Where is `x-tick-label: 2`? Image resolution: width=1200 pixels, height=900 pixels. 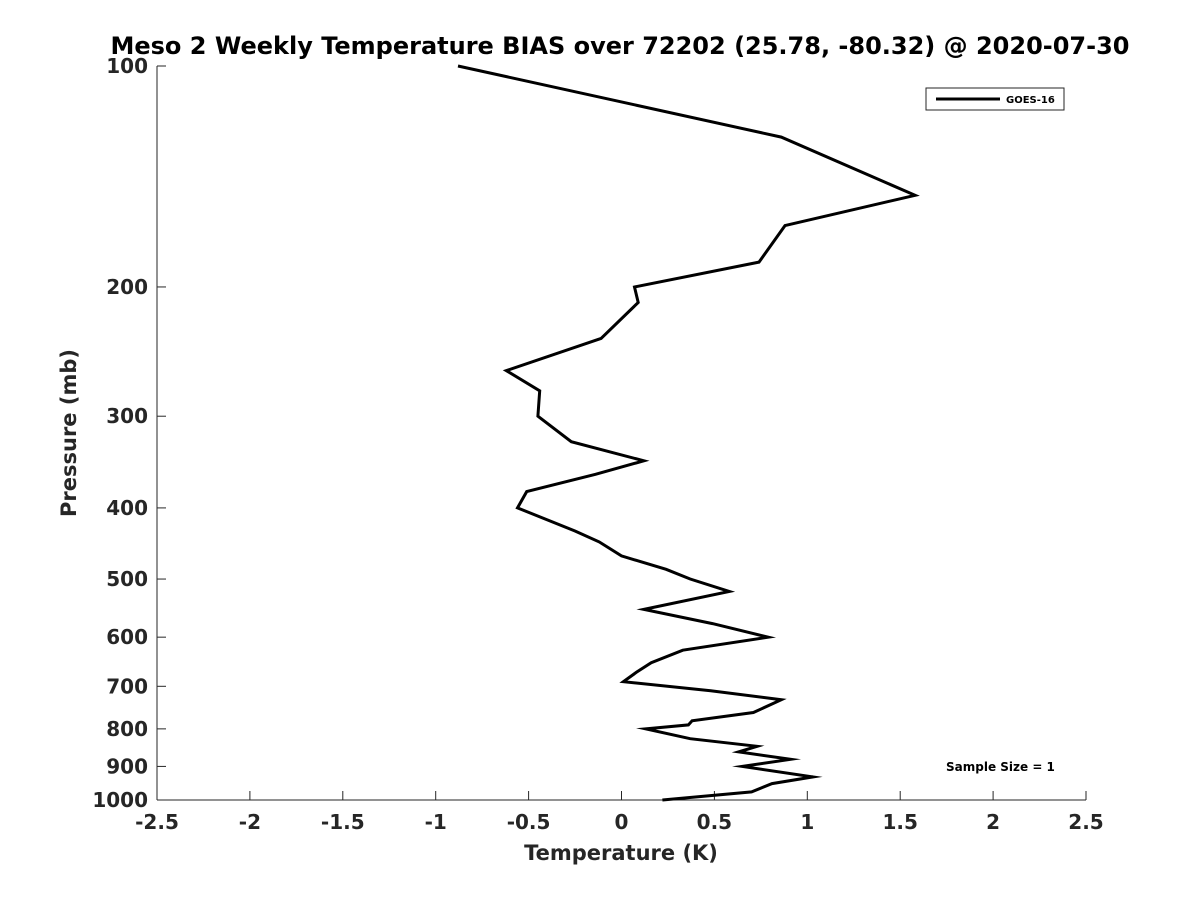
x-tick-label: 2 is located at coordinates (993, 822).